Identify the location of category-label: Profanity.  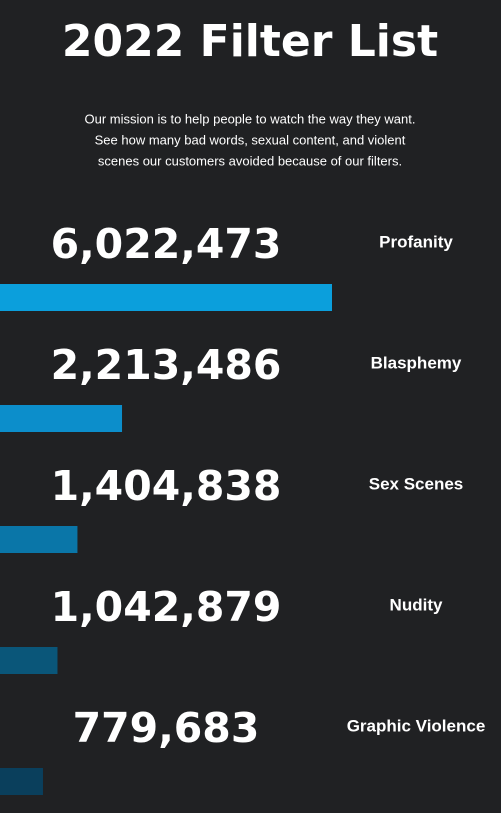
(416, 241).